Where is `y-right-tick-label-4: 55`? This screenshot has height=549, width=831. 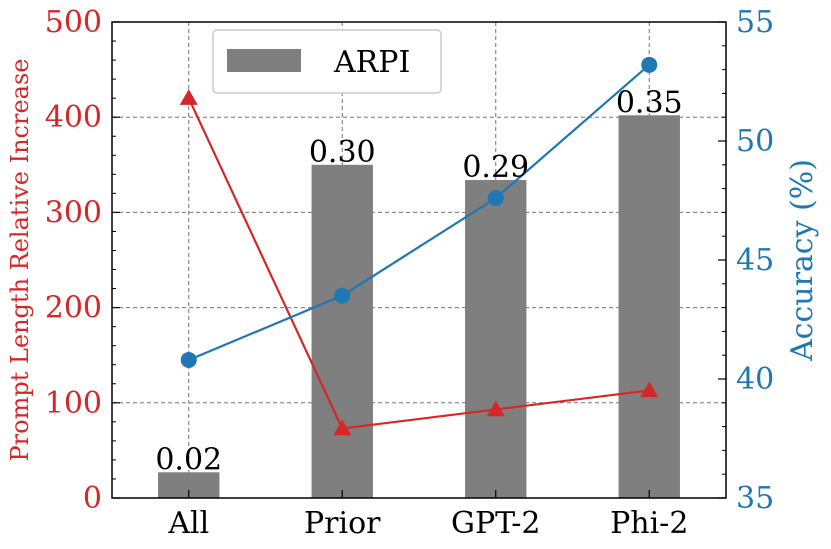 y-right-tick-label-4: 55 is located at coordinates (755, 22).